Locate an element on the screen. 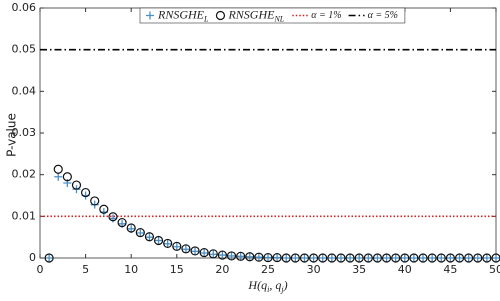 The width and height of the screenshot is (500, 301). x-tick-label: 15 is located at coordinates (177, 269).